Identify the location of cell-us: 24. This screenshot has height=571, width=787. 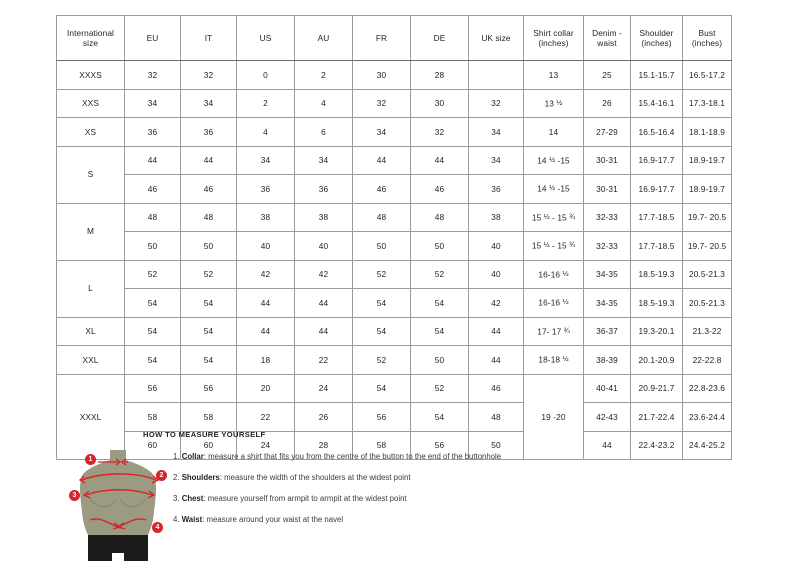
(265, 445).